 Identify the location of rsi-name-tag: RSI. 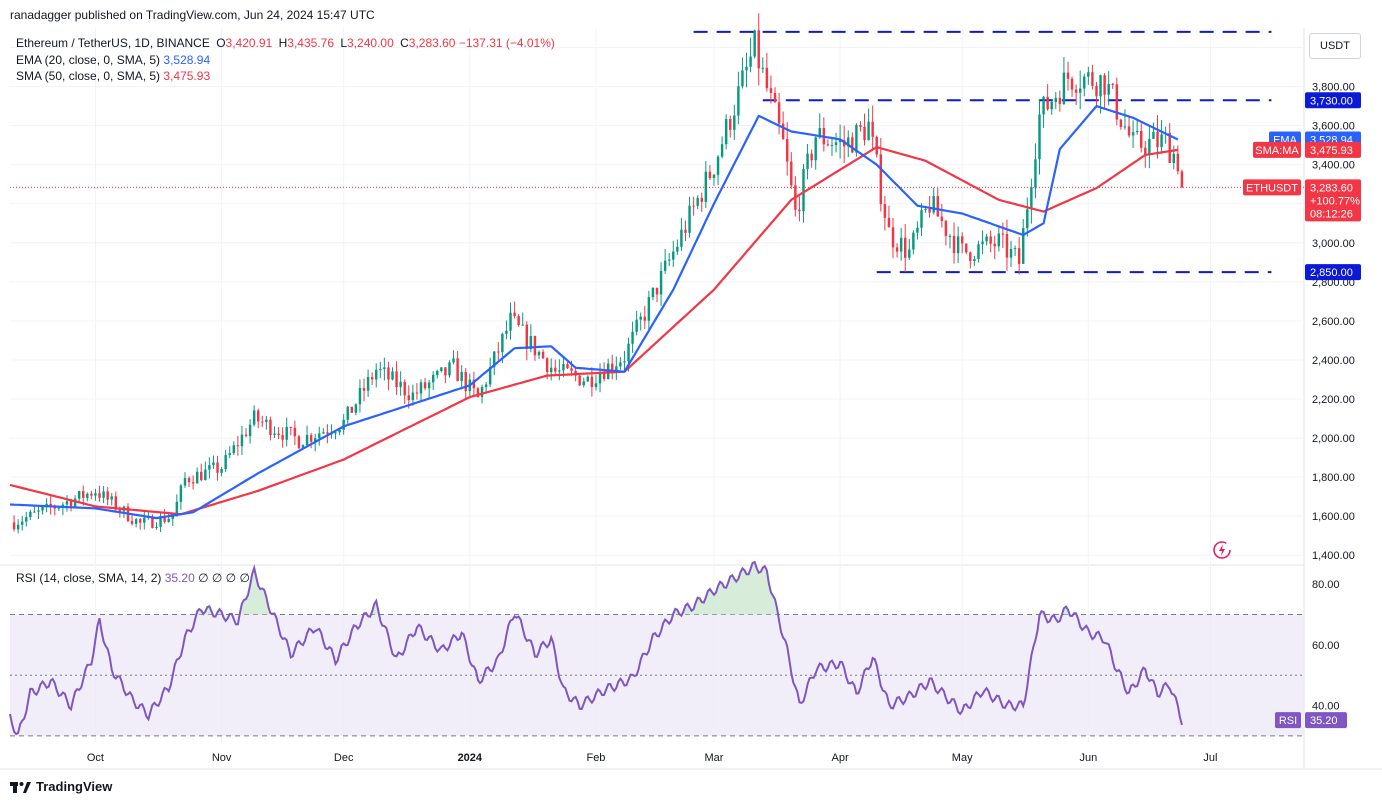
(1288, 721).